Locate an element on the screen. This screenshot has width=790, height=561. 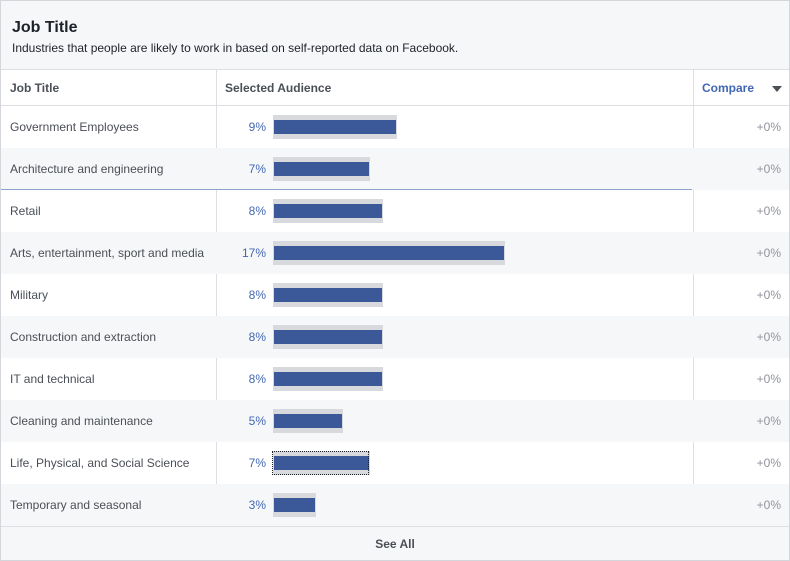
row-label: Military is located at coordinates (29, 295).